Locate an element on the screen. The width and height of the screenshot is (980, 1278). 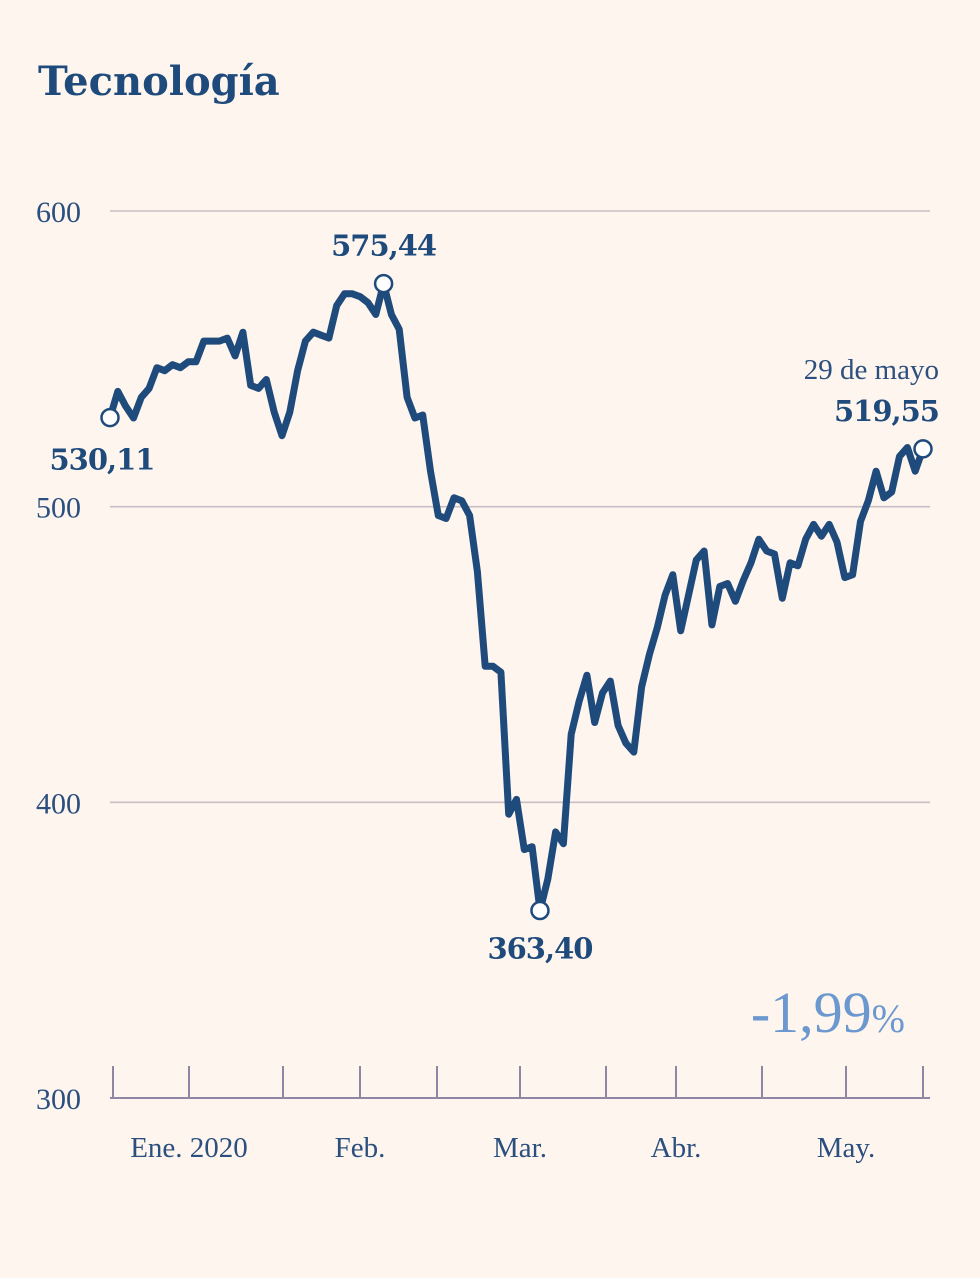
x-tick-labels: Ene. 2020 Feb. Mar. Abr. May. is located at coordinates (502, 1148).